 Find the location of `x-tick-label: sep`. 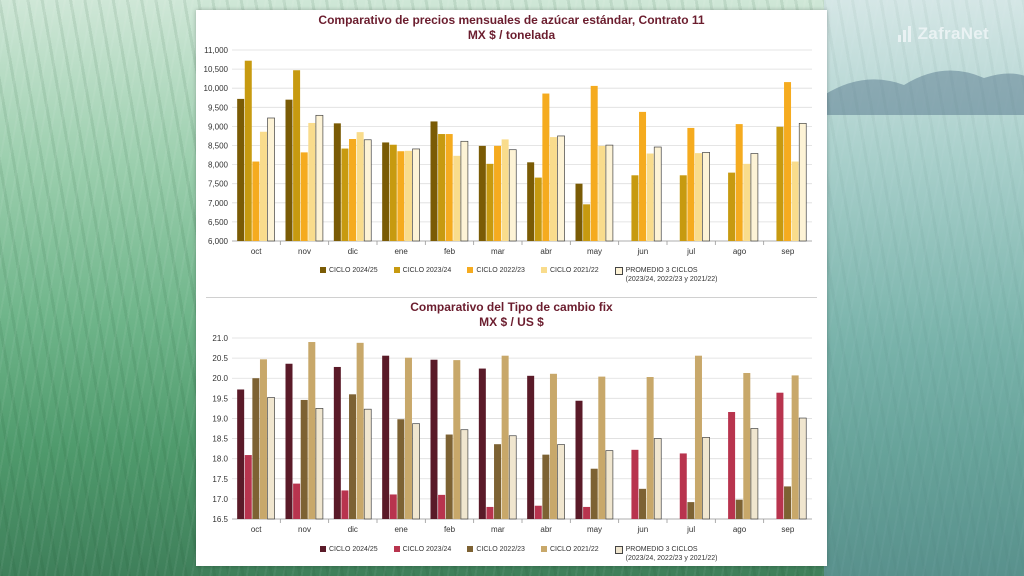

x-tick-label: sep is located at coordinates (787, 251).